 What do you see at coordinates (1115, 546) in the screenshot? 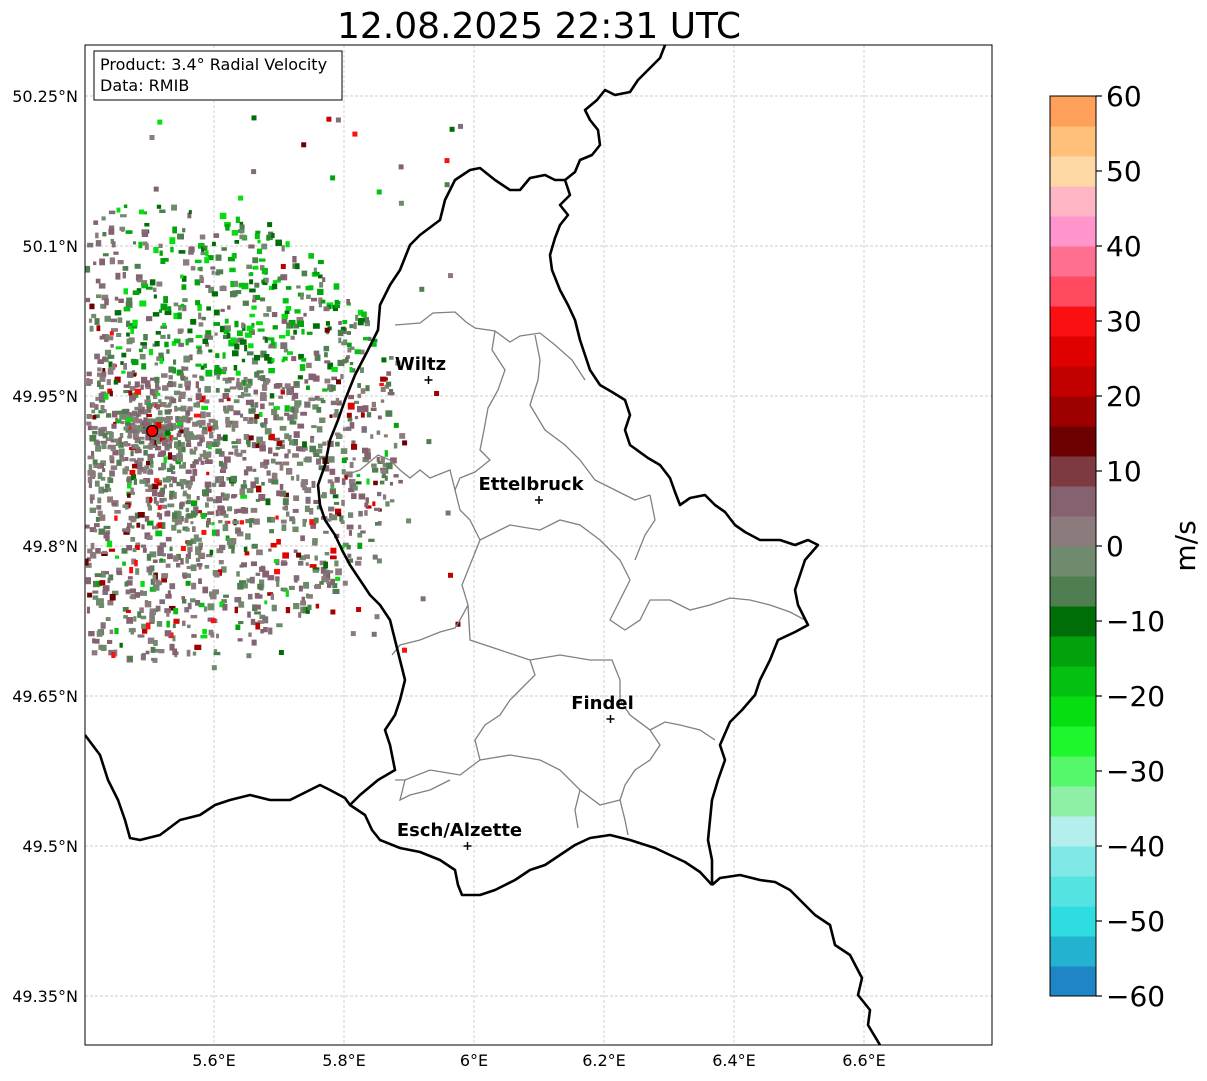
I see `colorbar-tick-label: 0` at bounding box center [1115, 546].